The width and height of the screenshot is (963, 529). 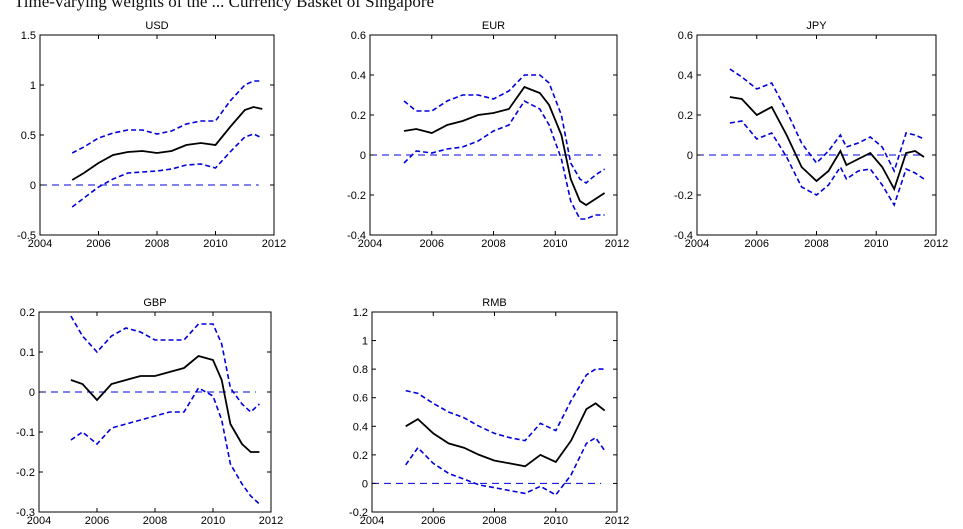 What do you see at coordinates (816, 26) in the screenshot?
I see `panel-title-jpy: JPY` at bounding box center [816, 26].